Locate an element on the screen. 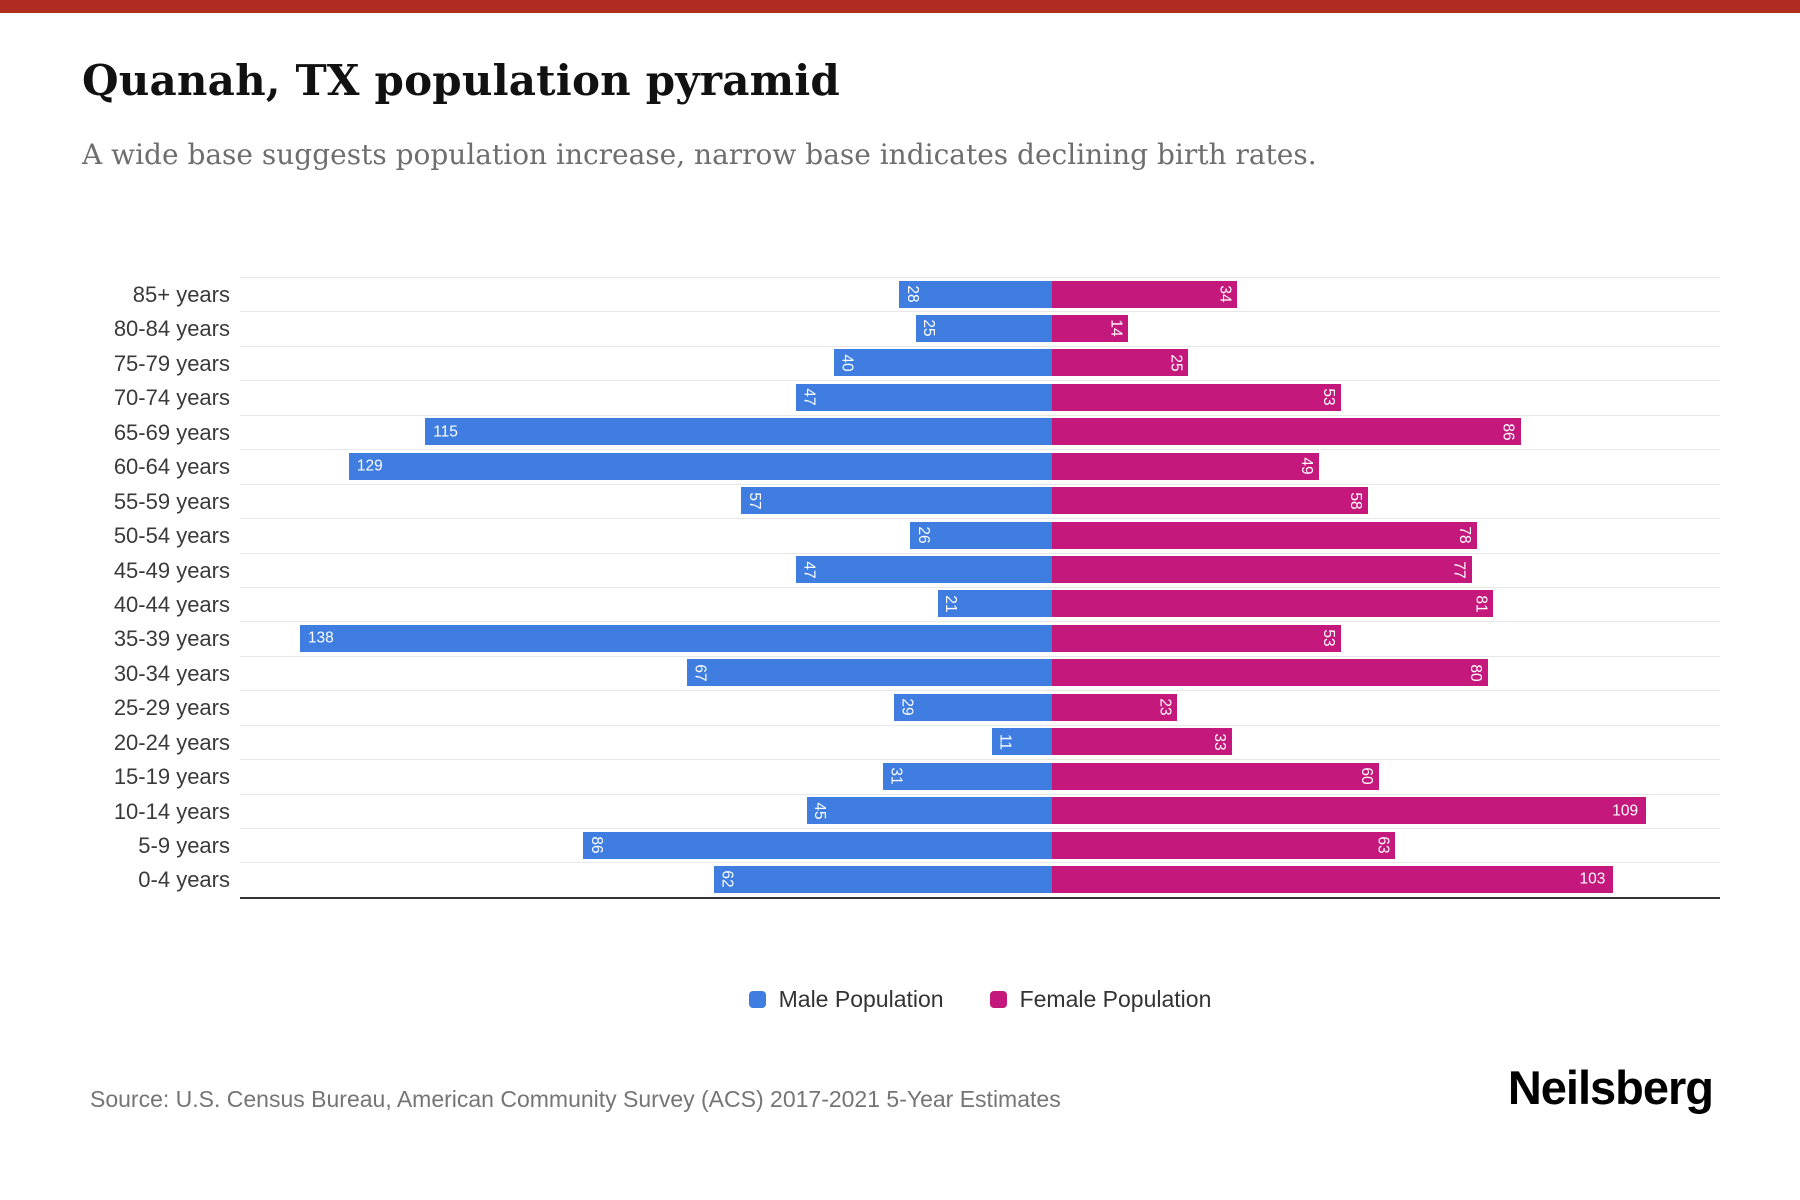 Image resolution: width=1800 pixels, height=1200 pixels. male-bar: 45 is located at coordinates (929, 811).